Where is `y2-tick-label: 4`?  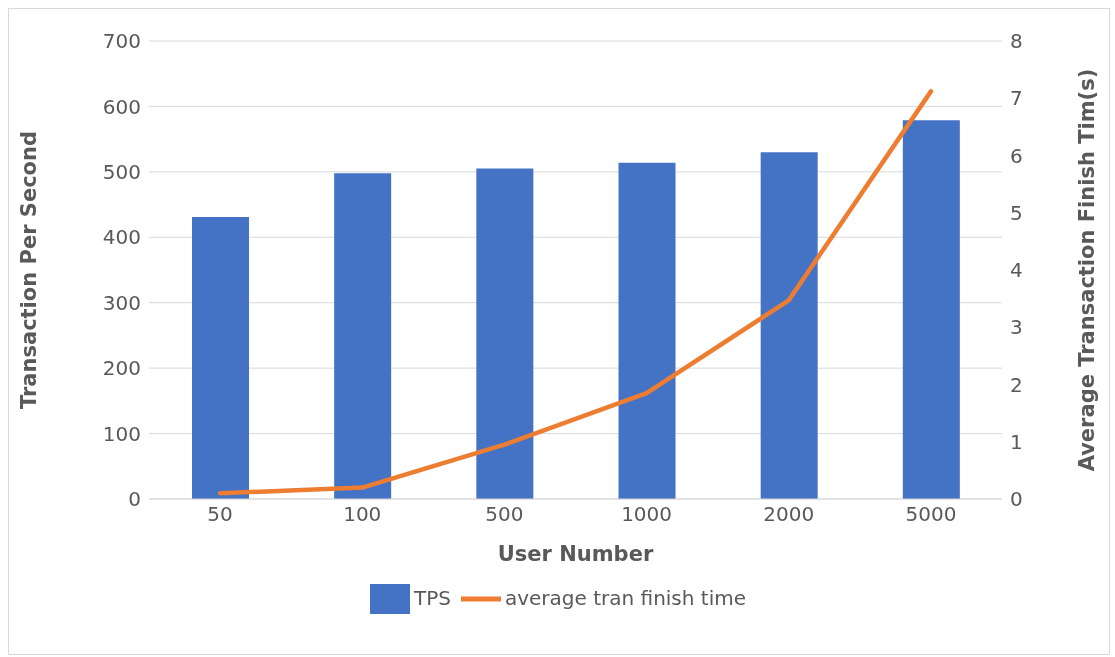
y2-tick-label: 4 is located at coordinates (1016, 270).